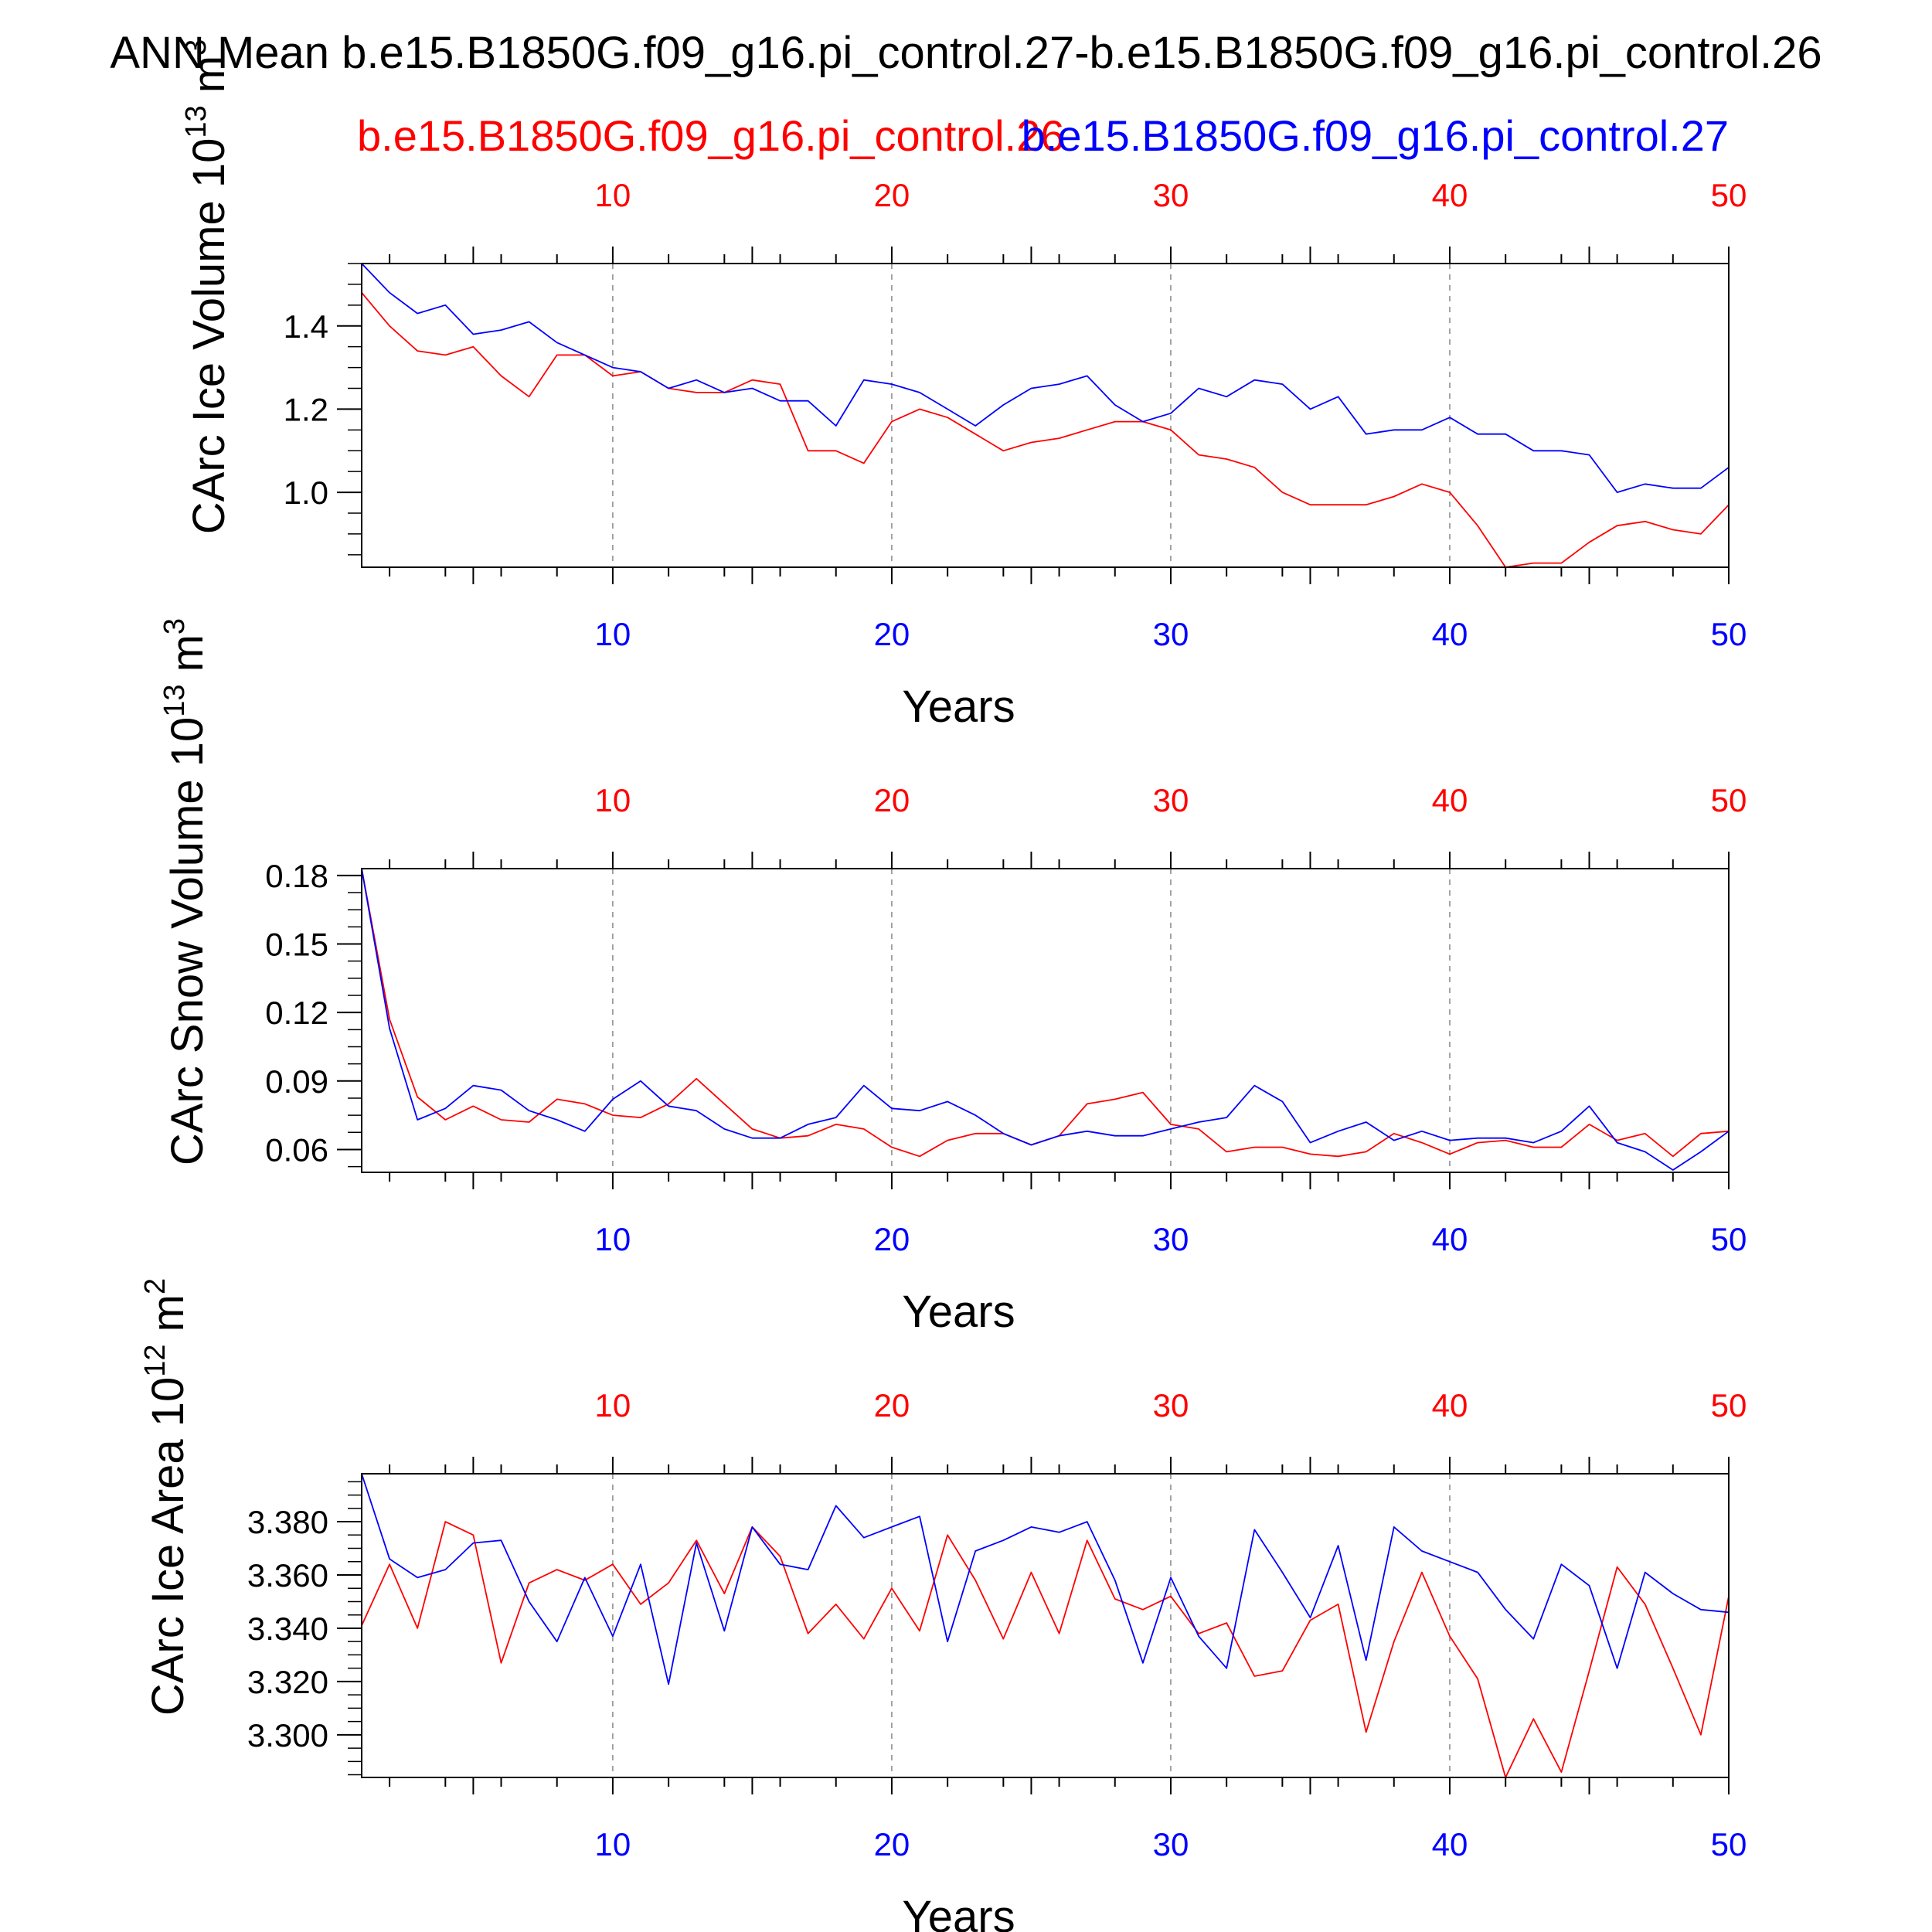 Image resolution: width=1932 pixels, height=1932 pixels. Describe the element at coordinates (296, 876) in the screenshot. I see `y-tick-label: 0.18` at that location.